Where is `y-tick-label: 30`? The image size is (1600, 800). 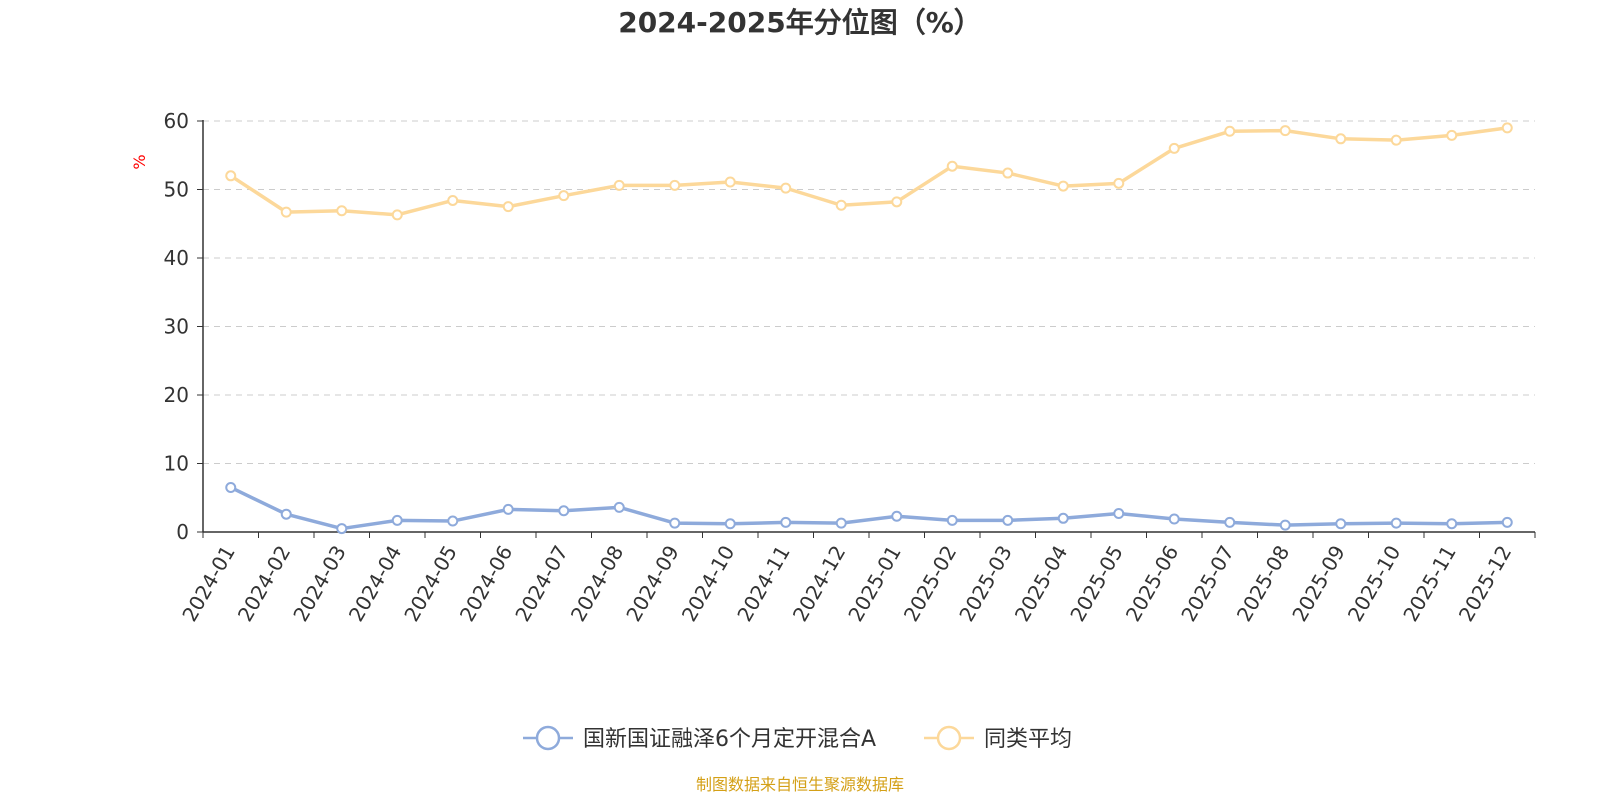 y-tick-label: 30 is located at coordinates (176, 327).